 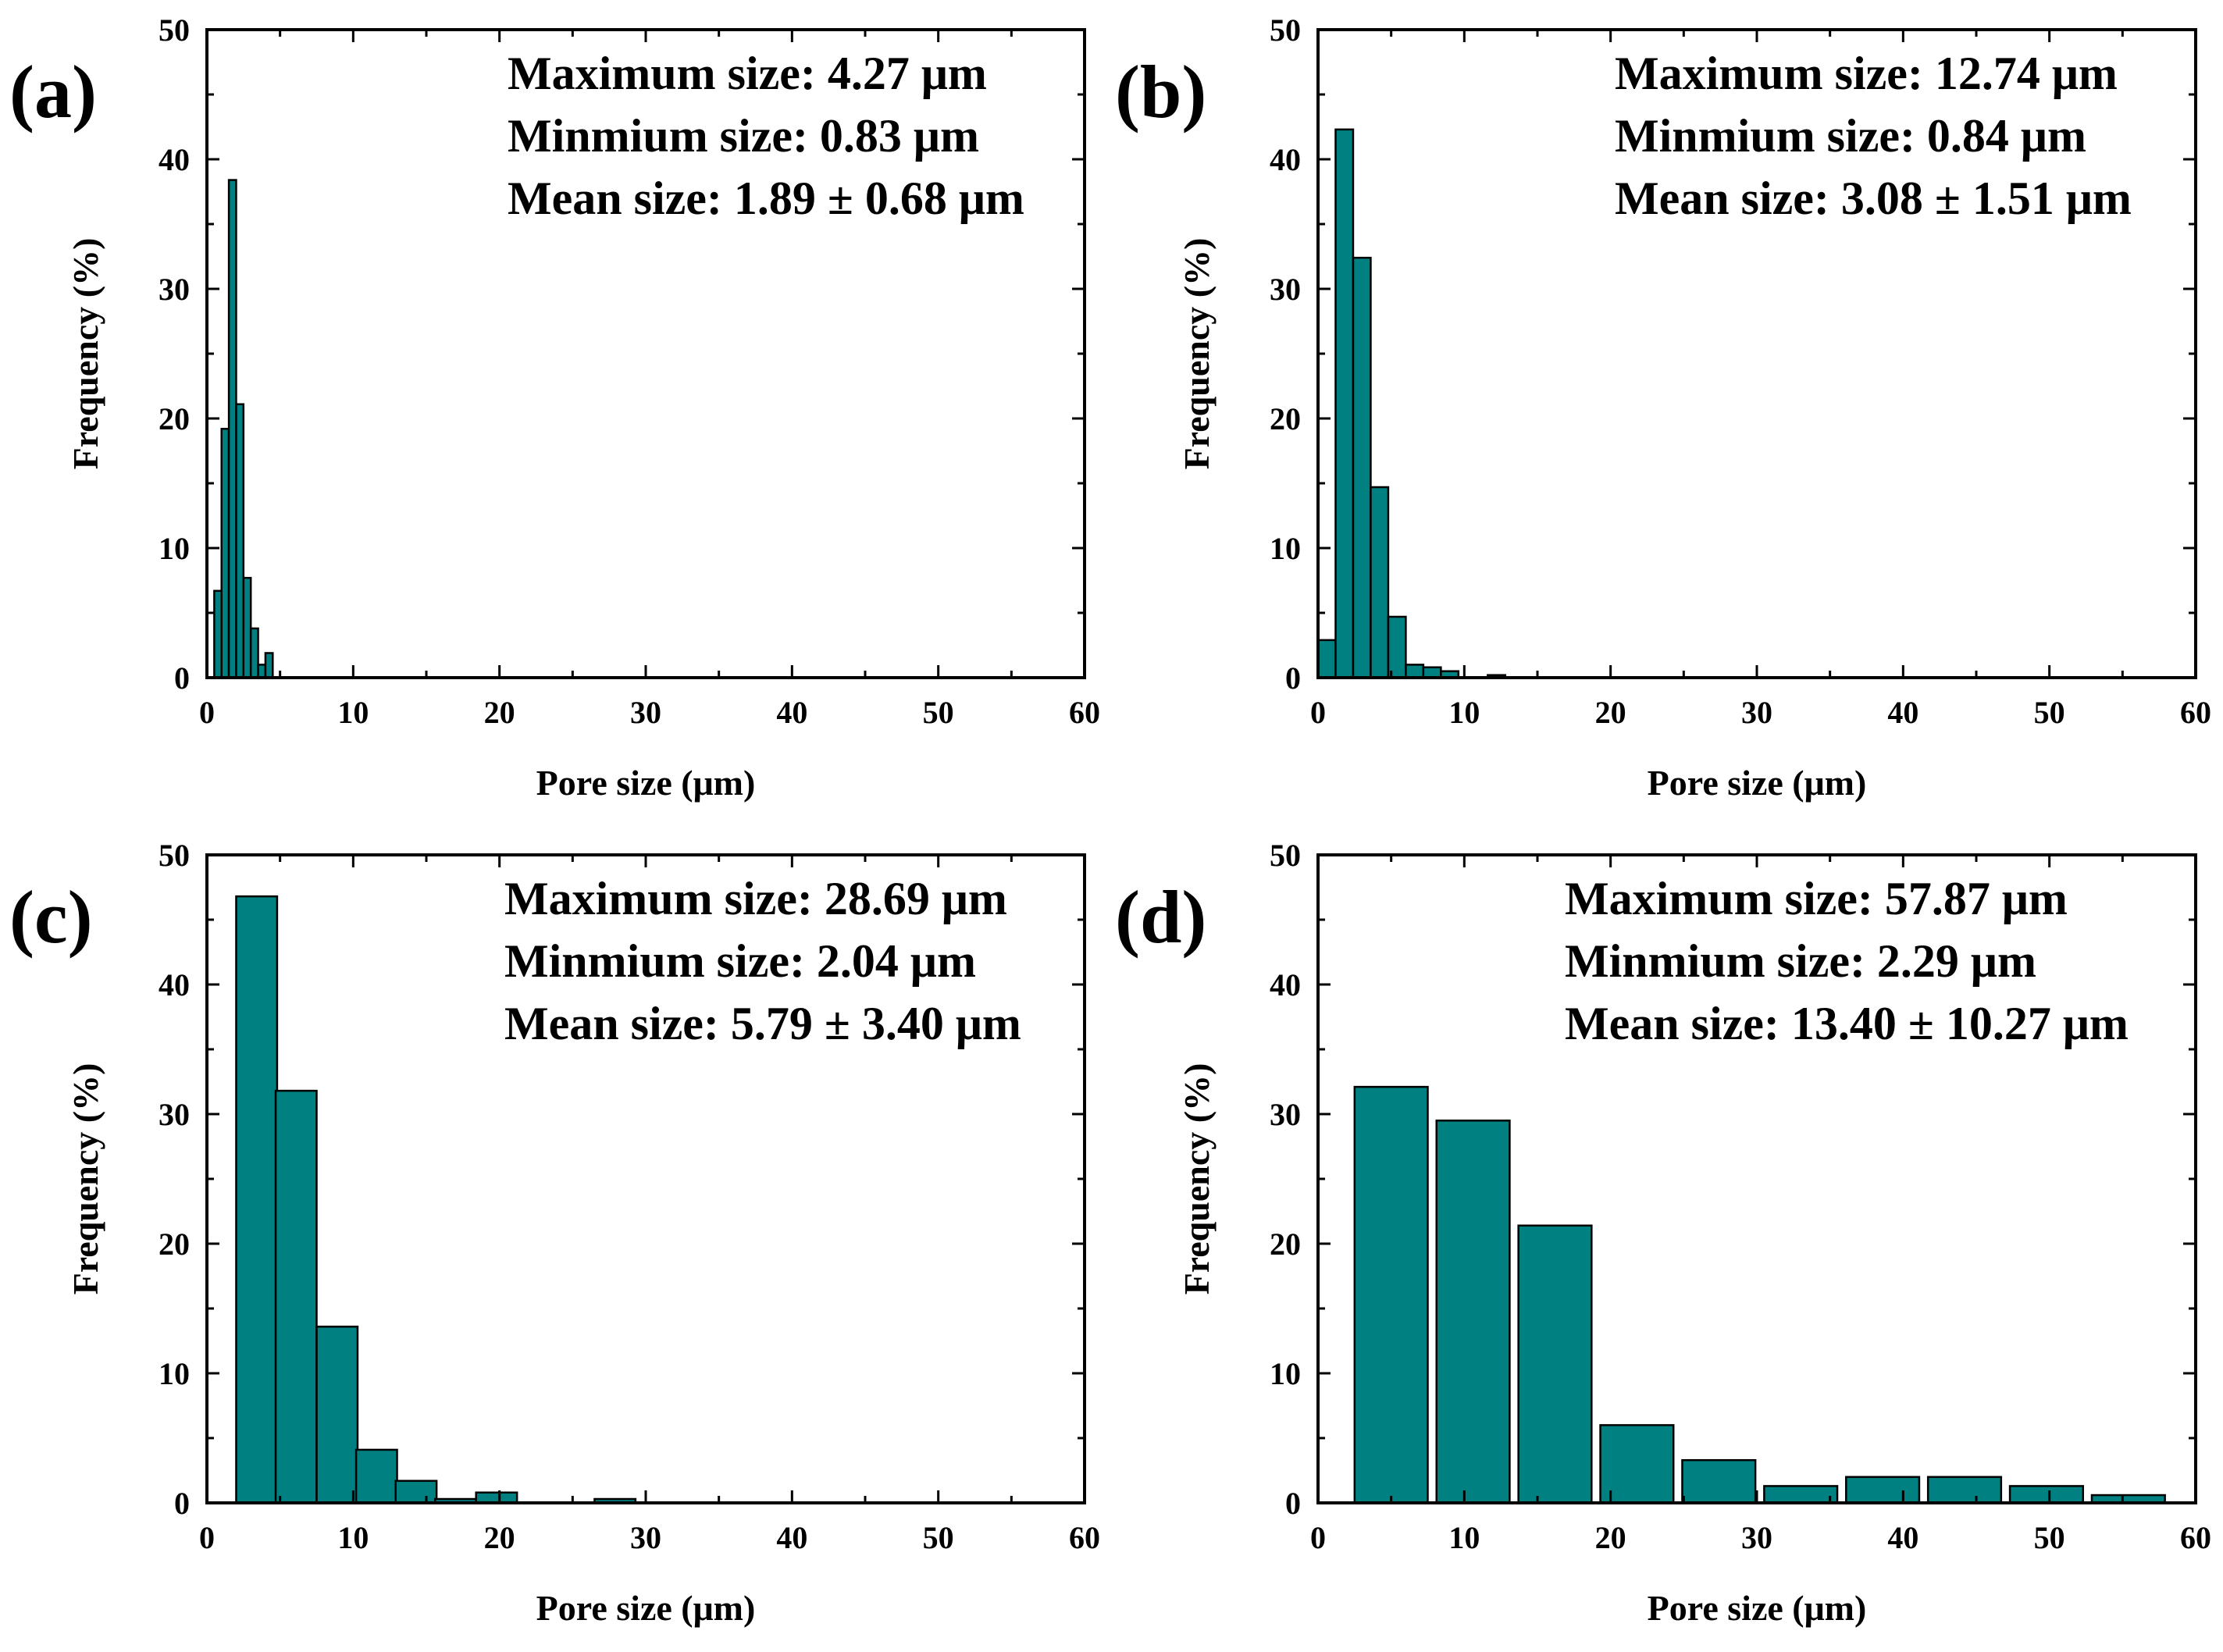 What do you see at coordinates (740, 961) in the screenshot?
I see `stats-annotation: Minmium size: 2.04 μm` at bounding box center [740, 961].